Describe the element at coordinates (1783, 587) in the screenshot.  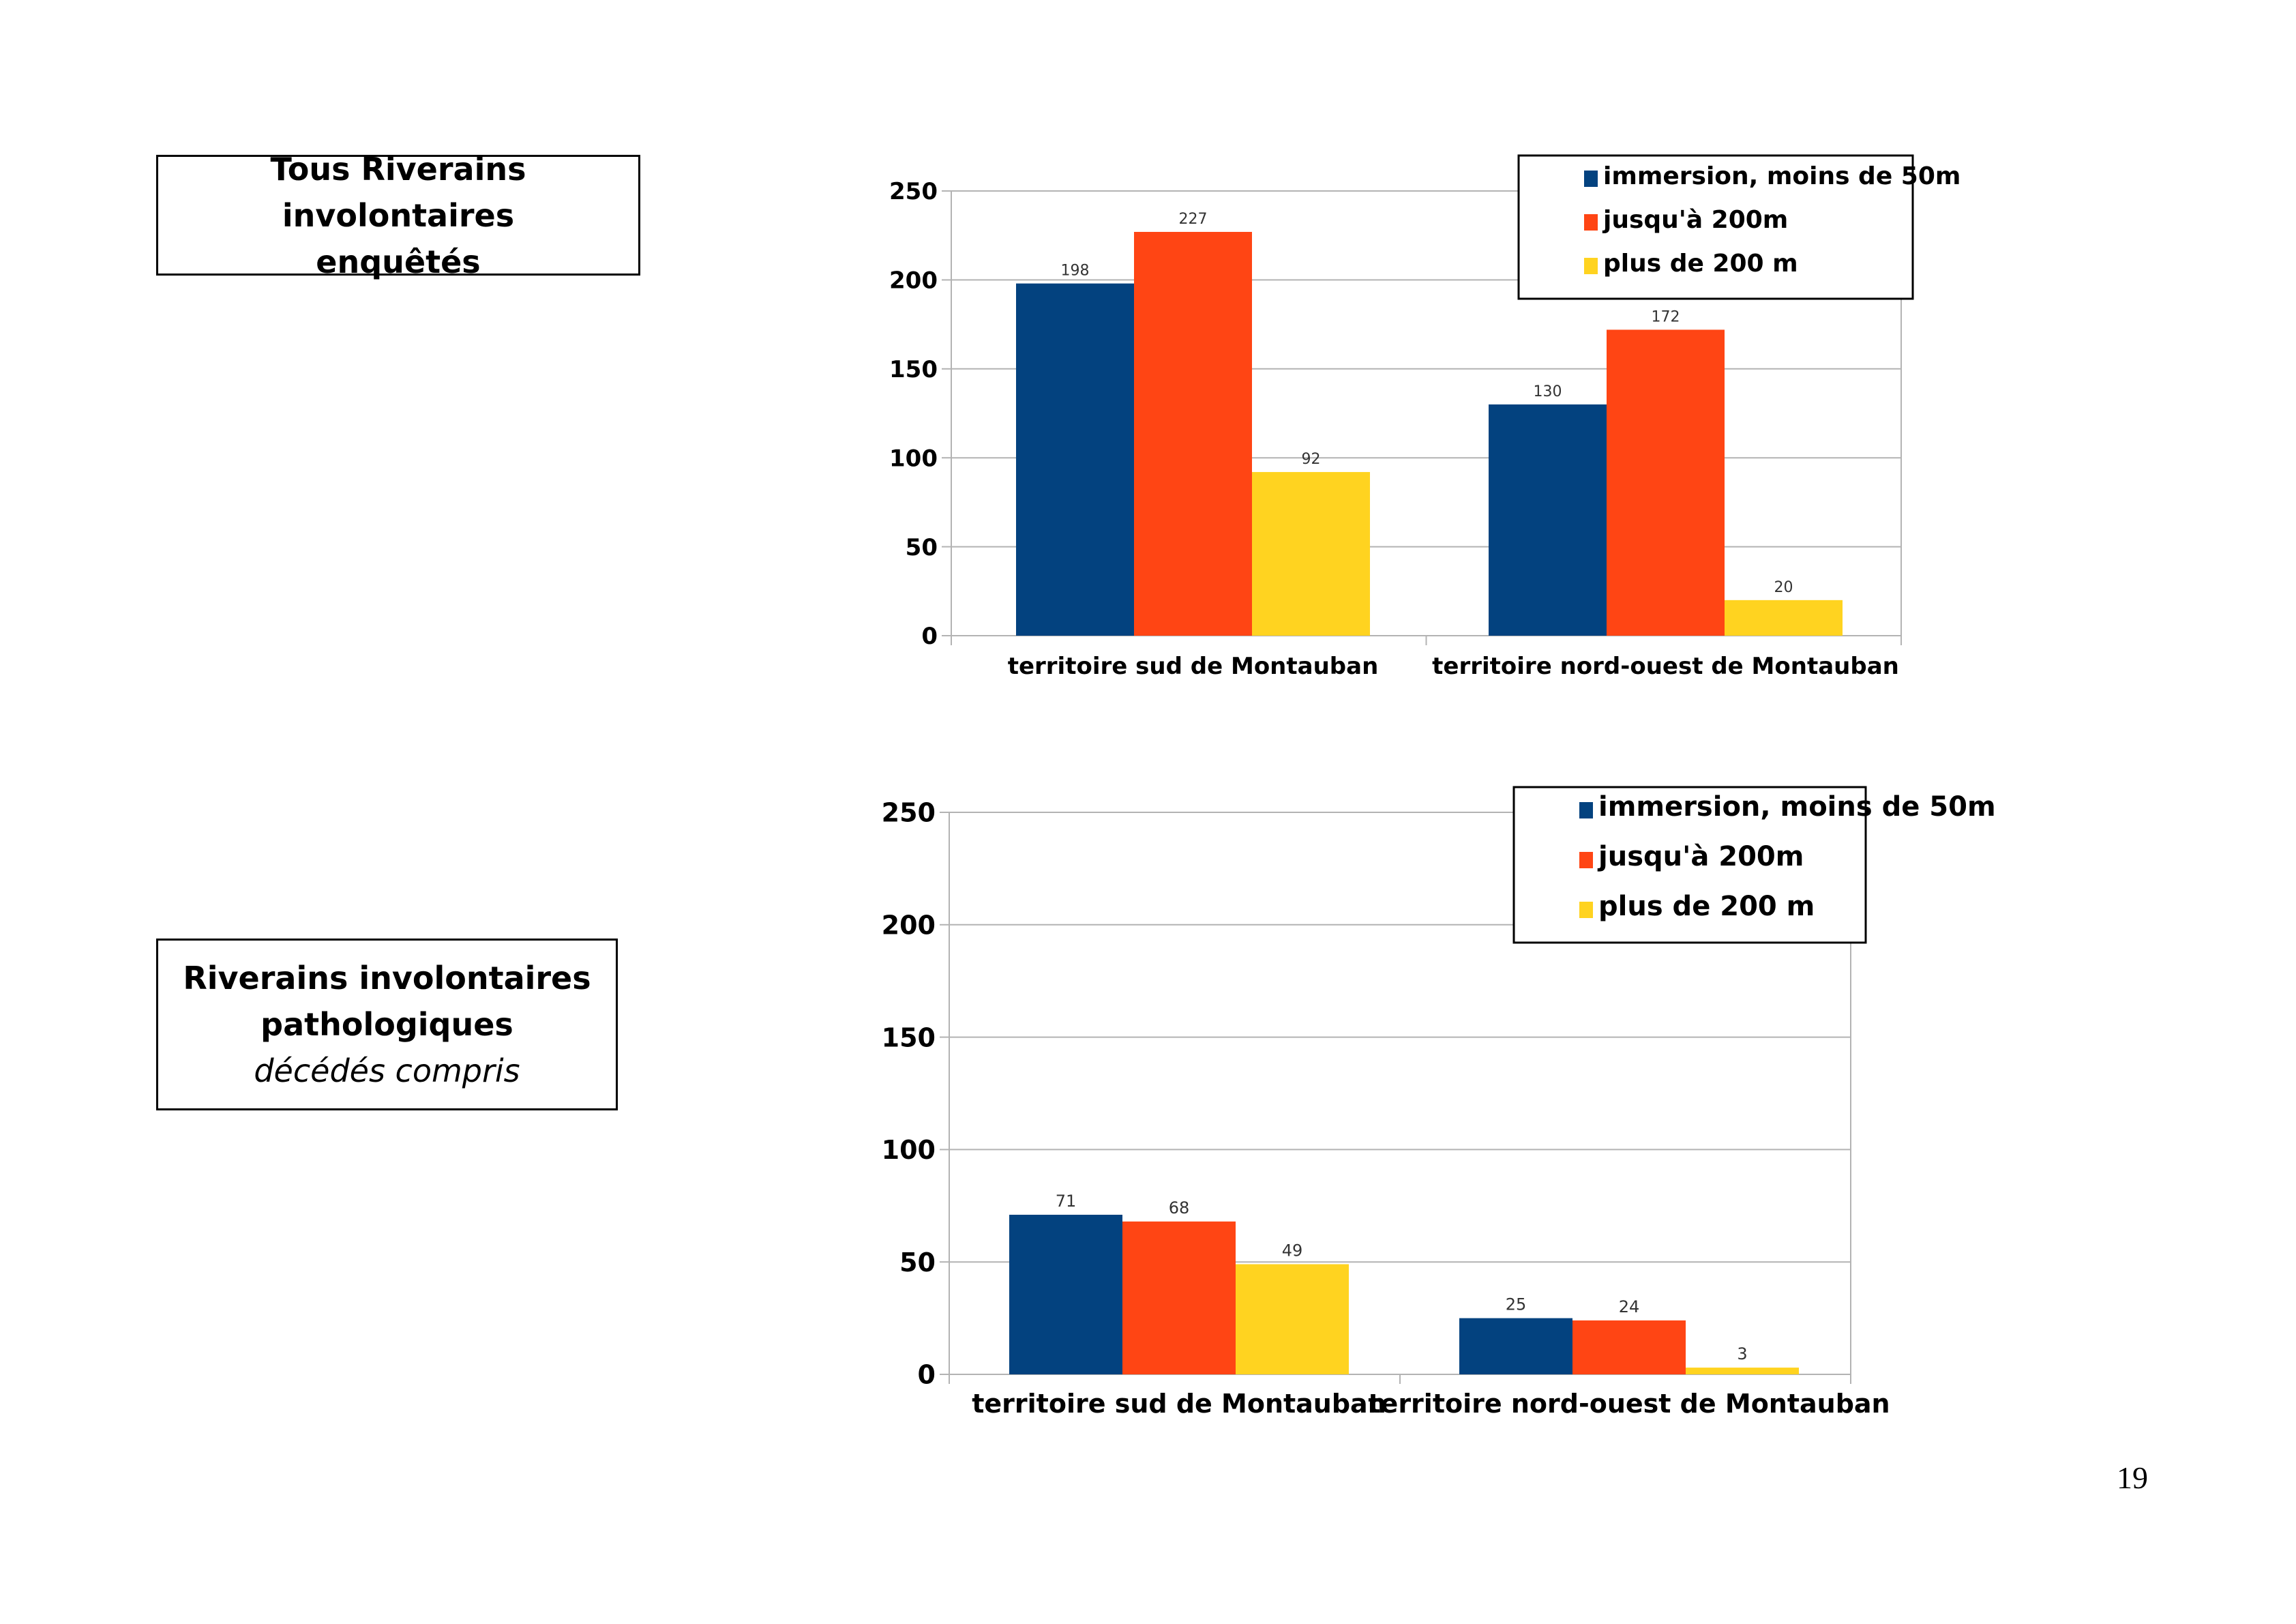
I see `data-label: 20` at that location.